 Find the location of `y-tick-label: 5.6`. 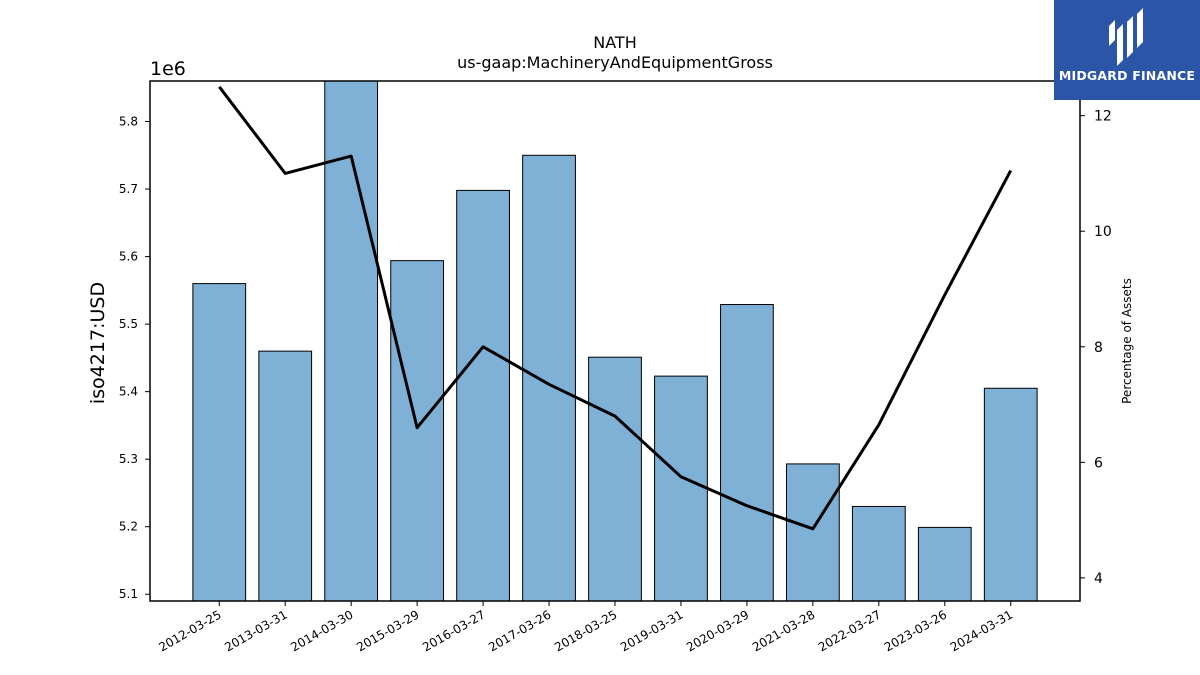

y-tick-label: 5.6 is located at coordinates (128, 257).